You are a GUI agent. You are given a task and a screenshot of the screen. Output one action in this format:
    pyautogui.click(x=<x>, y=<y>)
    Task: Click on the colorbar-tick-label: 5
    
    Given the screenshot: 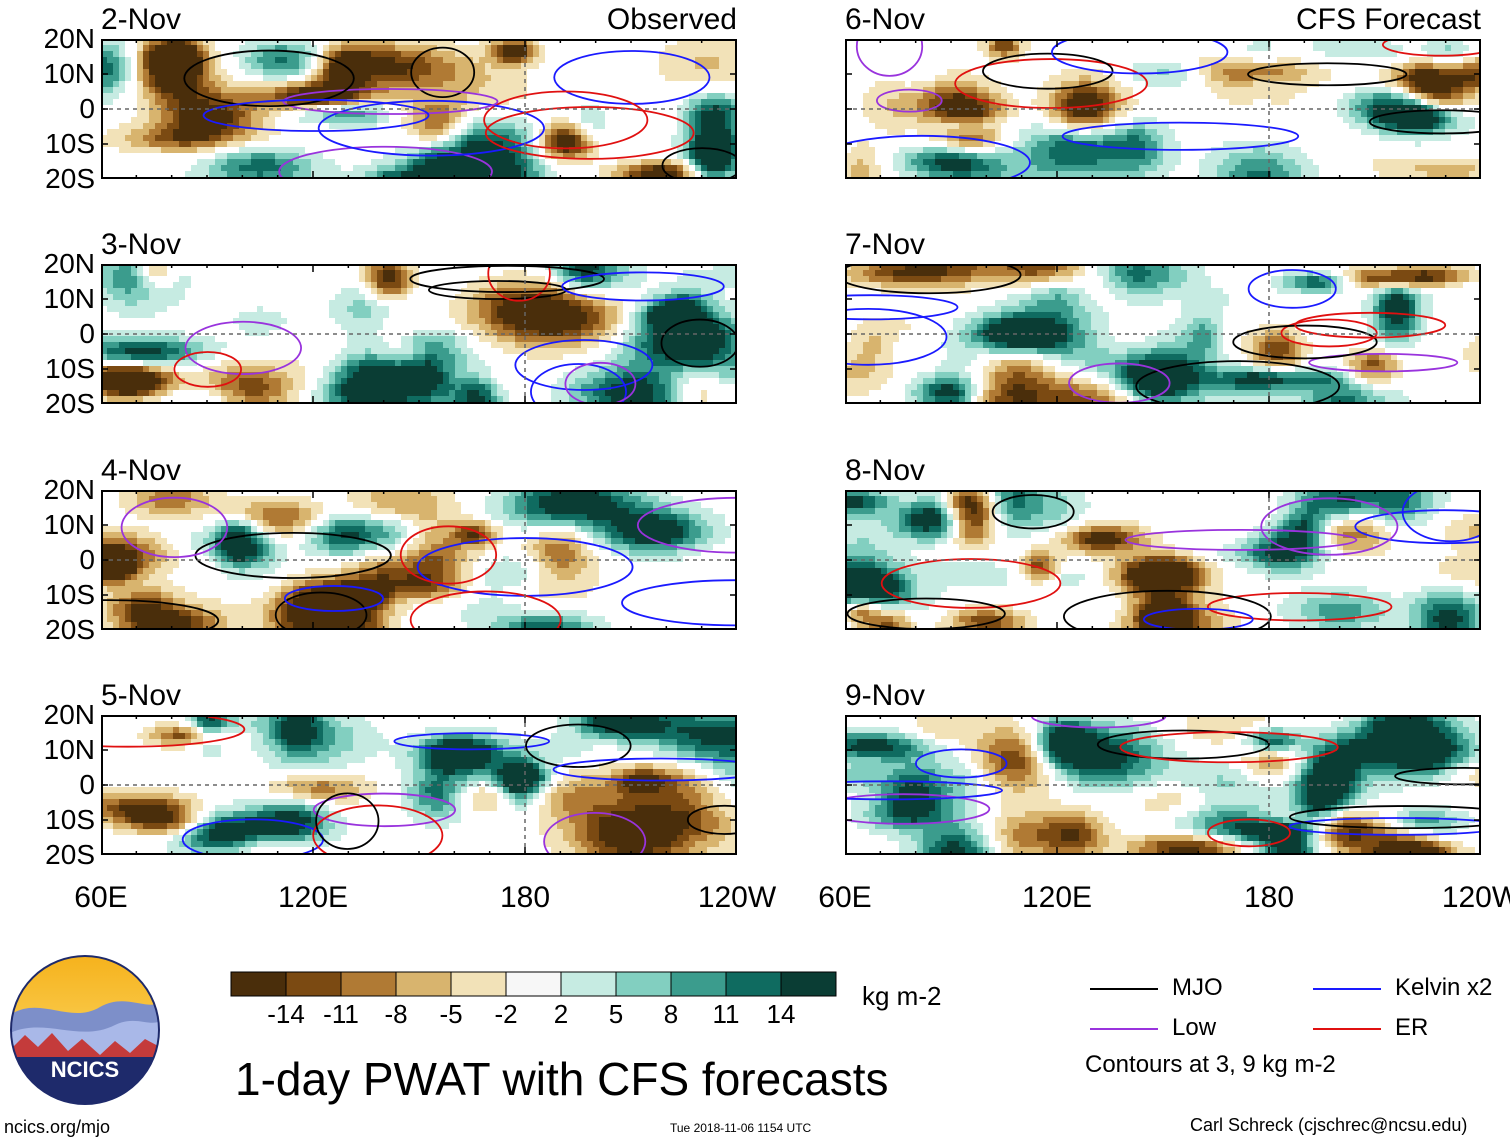 What is the action you would take?
    pyautogui.click(x=616, y=1014)
    